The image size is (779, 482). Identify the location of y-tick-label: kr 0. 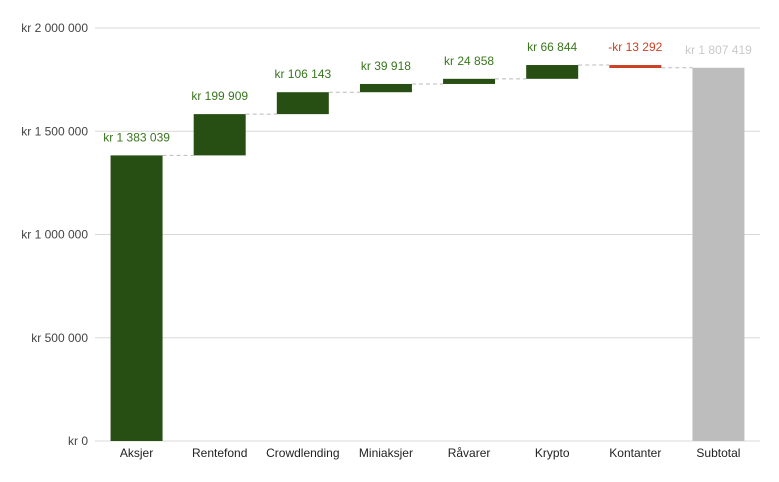
(78, 441).